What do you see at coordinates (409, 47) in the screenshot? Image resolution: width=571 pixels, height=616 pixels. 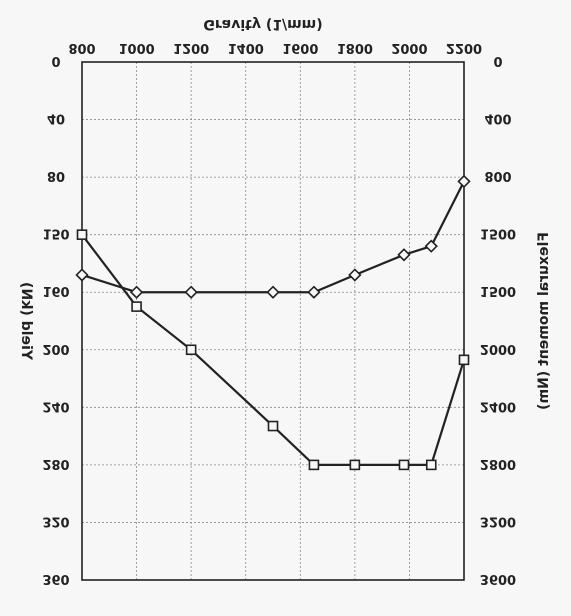 I see `x-tick-label: 2000` at bounding box center [409, 47].